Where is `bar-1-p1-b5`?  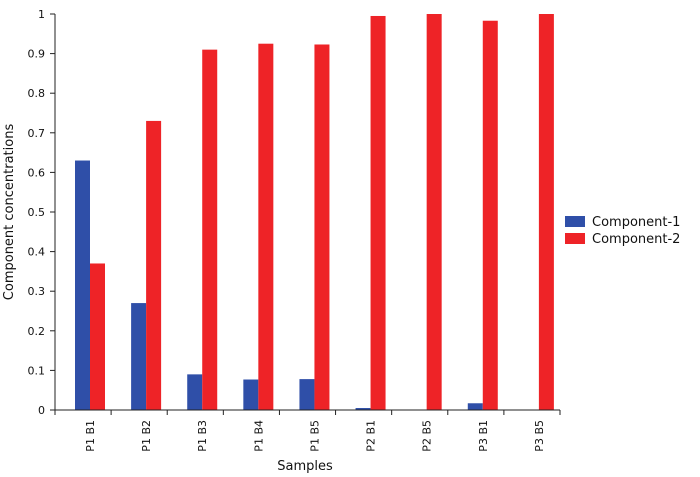
bar-1-p1-b5 is located at coordinates (307, 394).